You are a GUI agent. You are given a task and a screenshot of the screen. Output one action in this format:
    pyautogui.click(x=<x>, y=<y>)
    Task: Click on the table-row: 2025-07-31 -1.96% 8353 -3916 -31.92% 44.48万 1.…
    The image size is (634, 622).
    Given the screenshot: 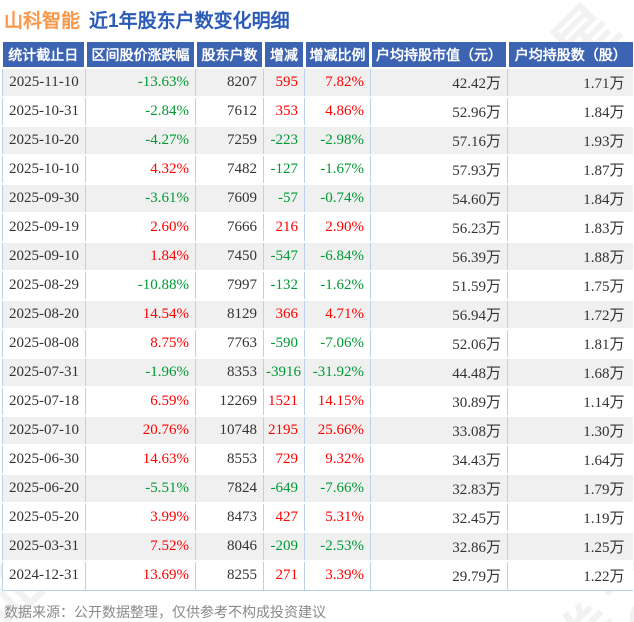 What is the action you would take?
    pyautogui.click(x=317, y=372)
    